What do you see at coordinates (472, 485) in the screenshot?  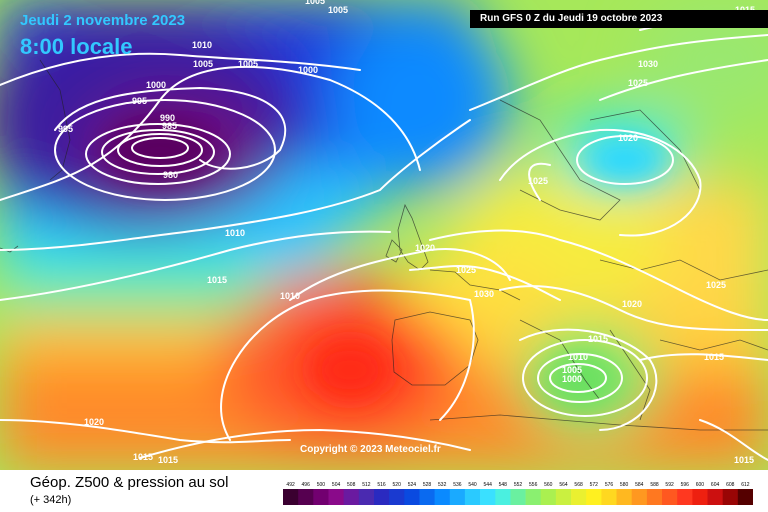 I see `legend-tick-label: 540` at bounding box center [472, 485].